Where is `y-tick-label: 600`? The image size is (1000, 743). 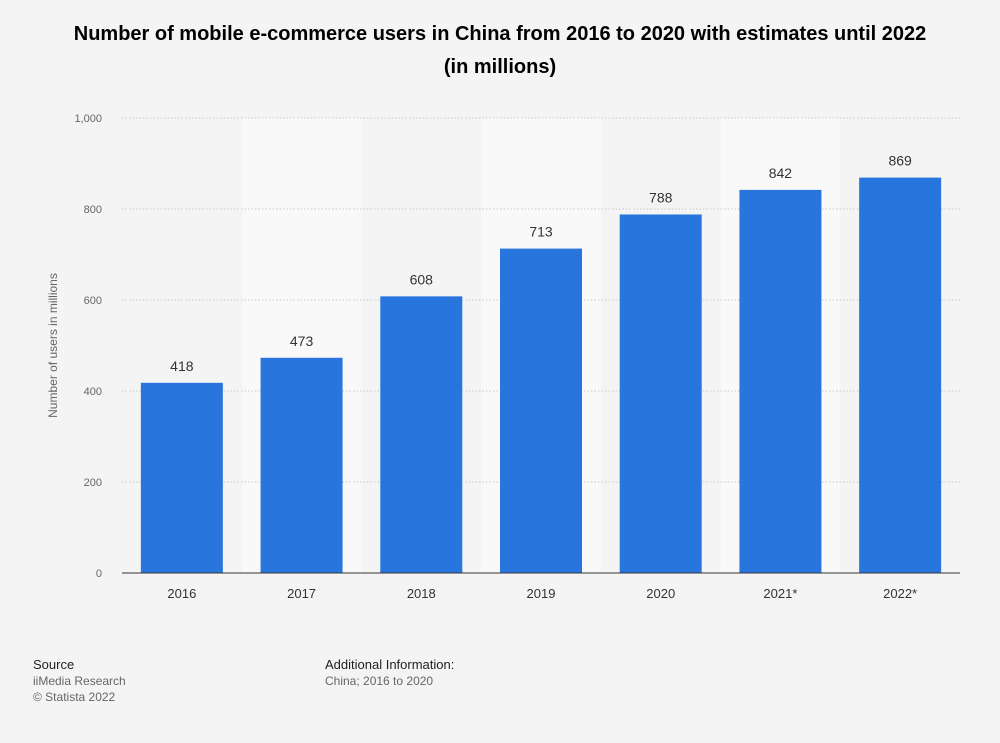
y-tick-label: 600 is located at coordinates (93, 301).